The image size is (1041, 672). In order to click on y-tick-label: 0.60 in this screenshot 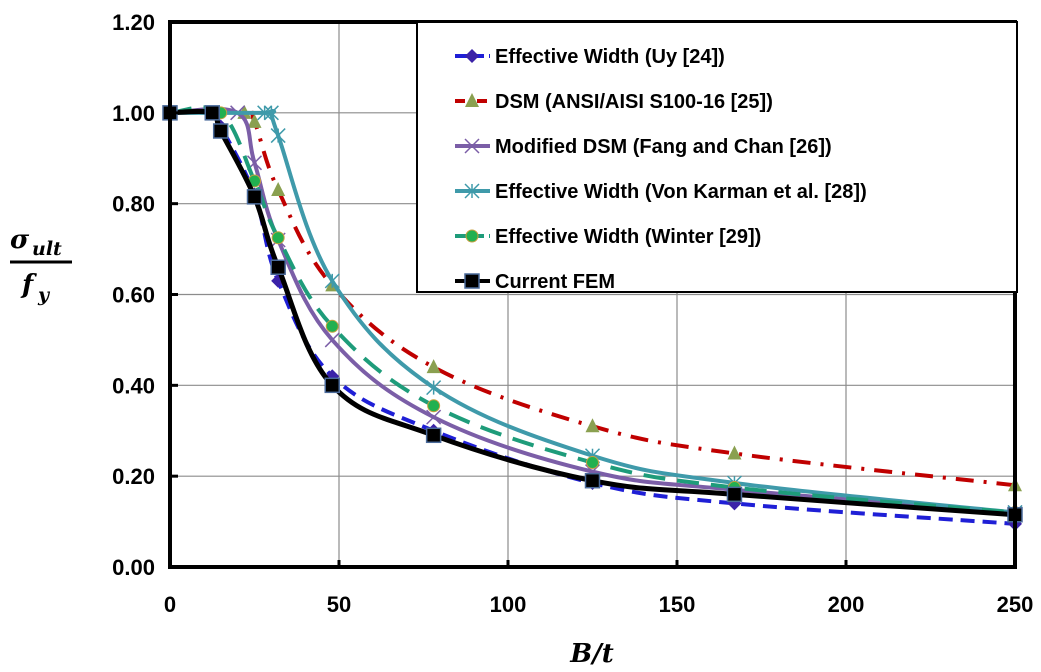, I will do `click(133, 295)`.